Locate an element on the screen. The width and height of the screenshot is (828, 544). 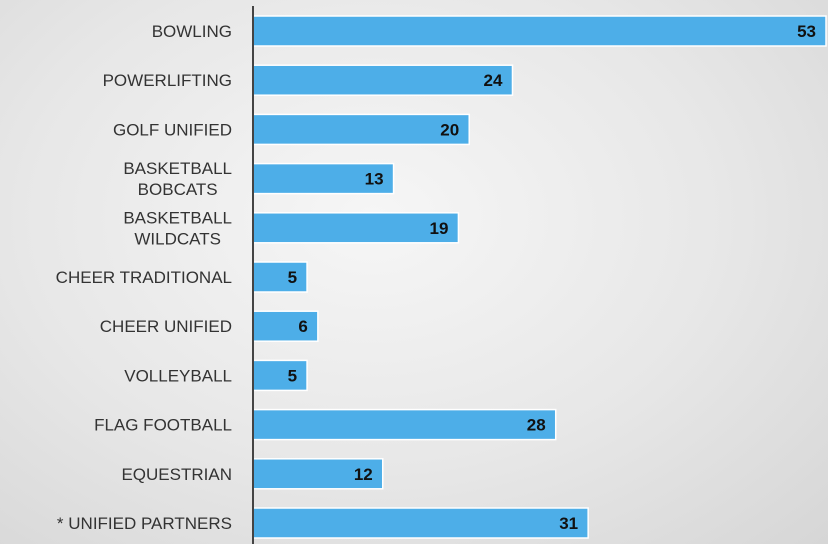
bar-unified-partners is located at coordinates (420, 523).